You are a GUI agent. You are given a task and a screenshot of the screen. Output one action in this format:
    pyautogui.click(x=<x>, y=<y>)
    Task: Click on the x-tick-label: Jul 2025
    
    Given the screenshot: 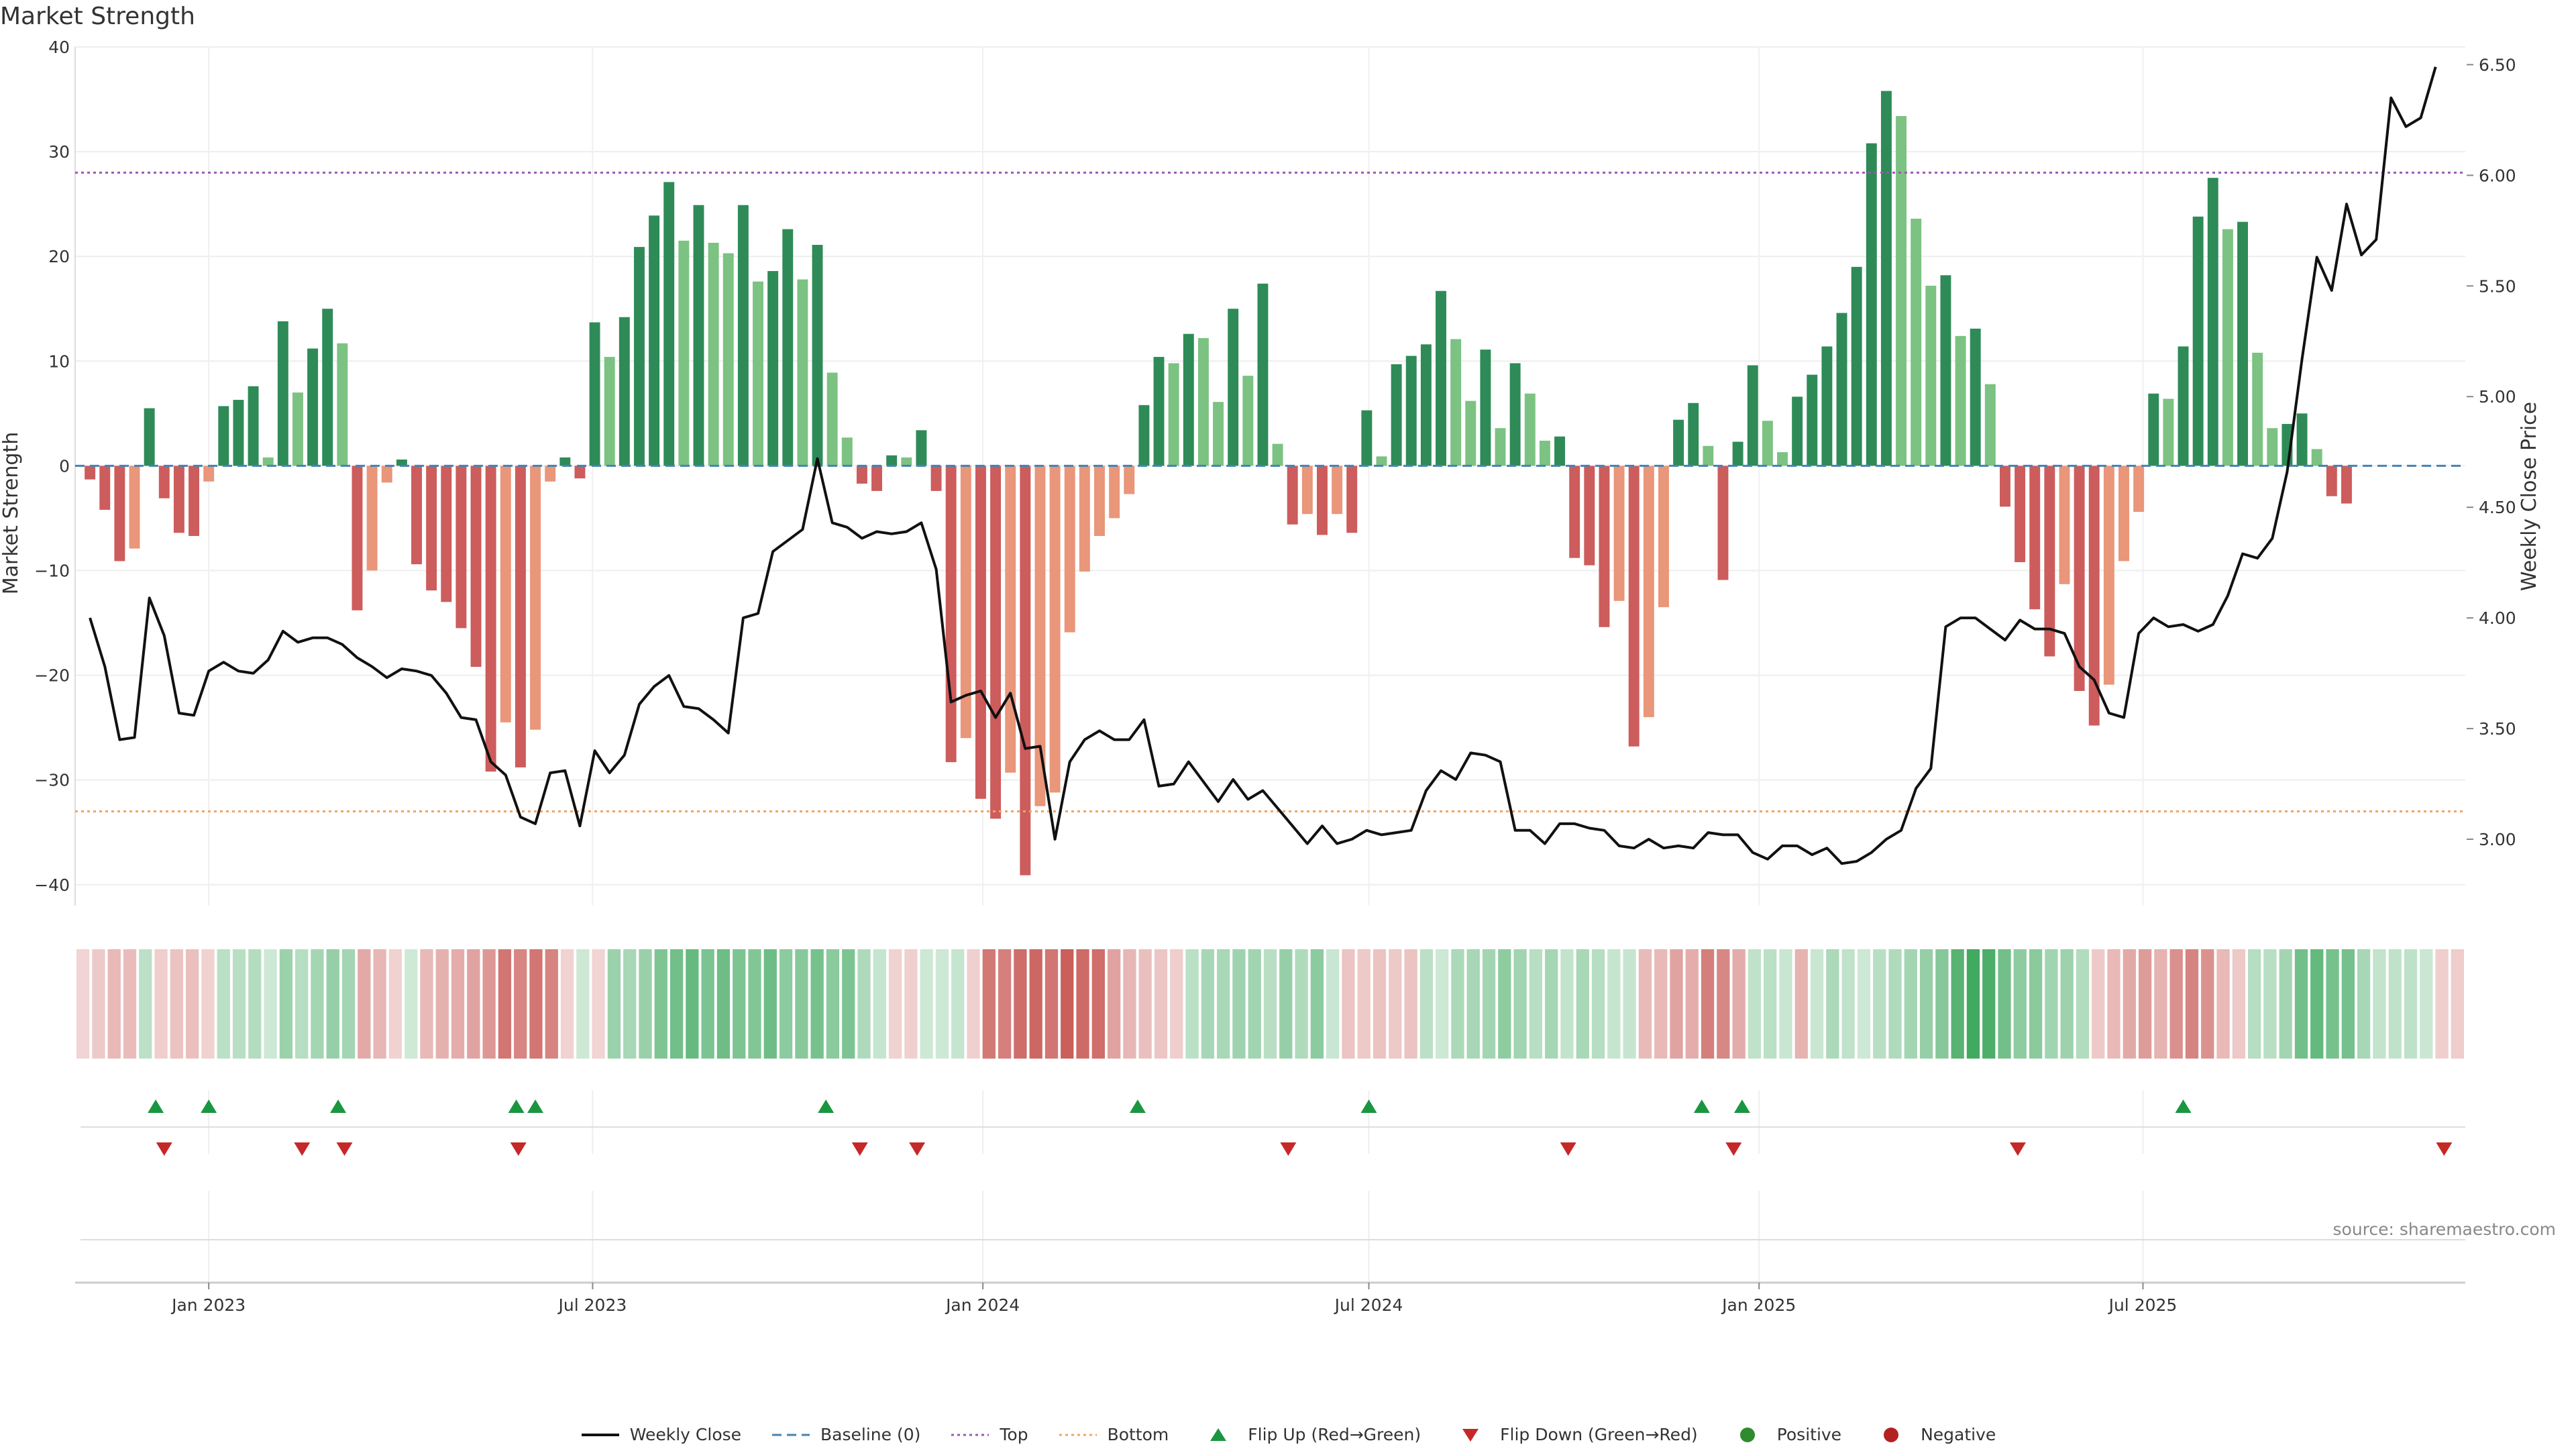 What is the action you would take?
    pyautogui.click(x=2143, y=1305)
    